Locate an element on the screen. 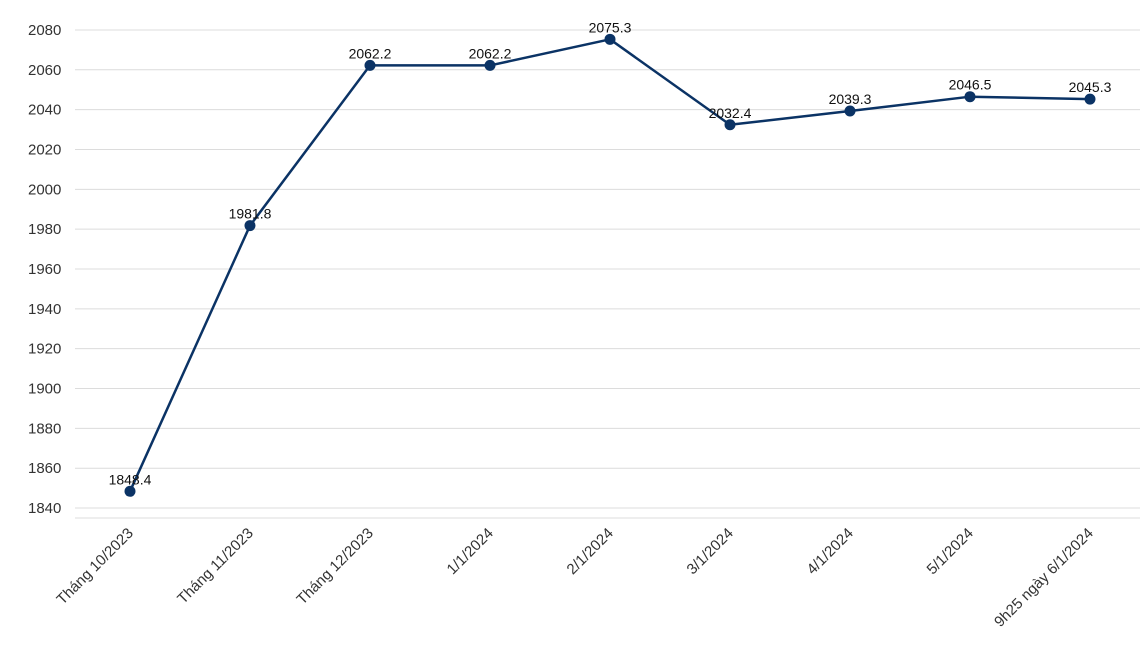  y-tick-label: 1880 is located at coordinates (44, 428).